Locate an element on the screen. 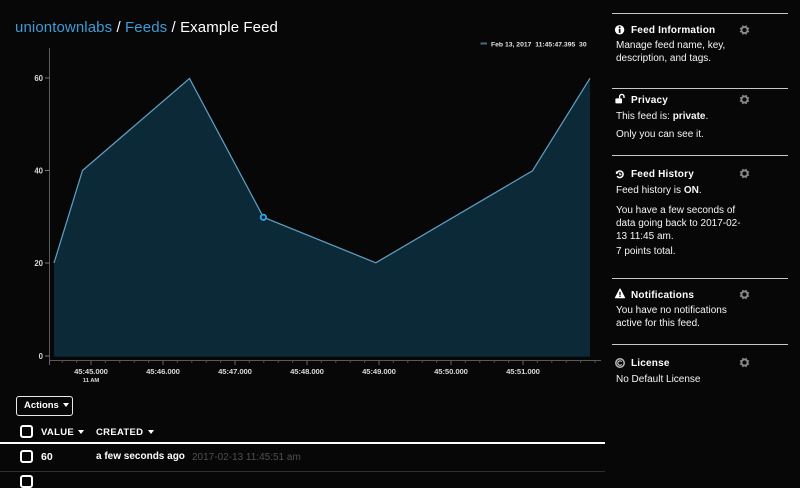 The width and height of the screenshot is (800, 488). svg-text: 45:48.000 is located at coordinates (307, 371).